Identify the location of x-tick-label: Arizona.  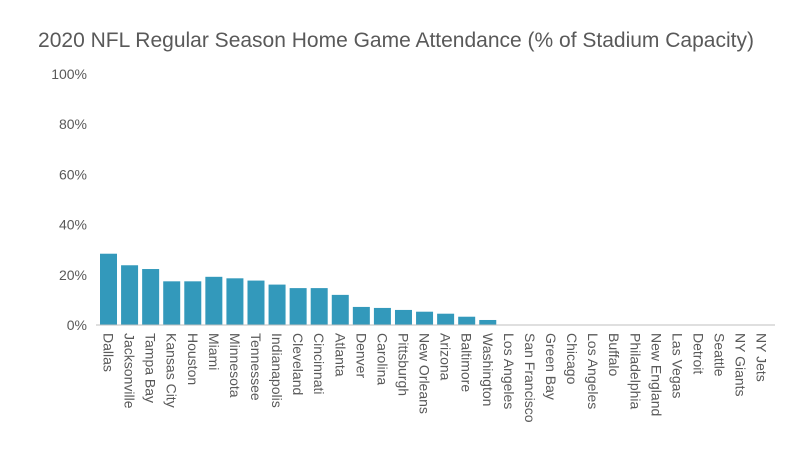
(446, 357).